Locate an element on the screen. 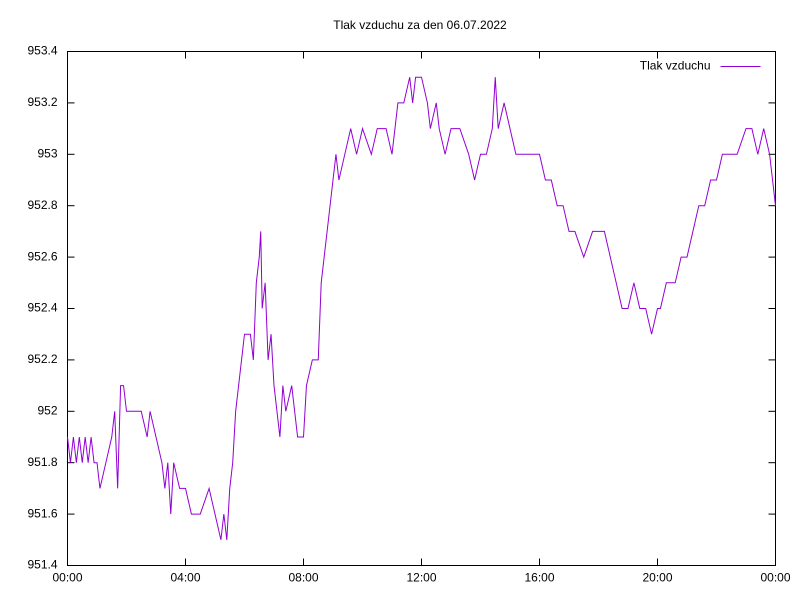 This screenshot has width=800, height=600. y-tick-label: 951.4 is located at coordinates (42, 565).